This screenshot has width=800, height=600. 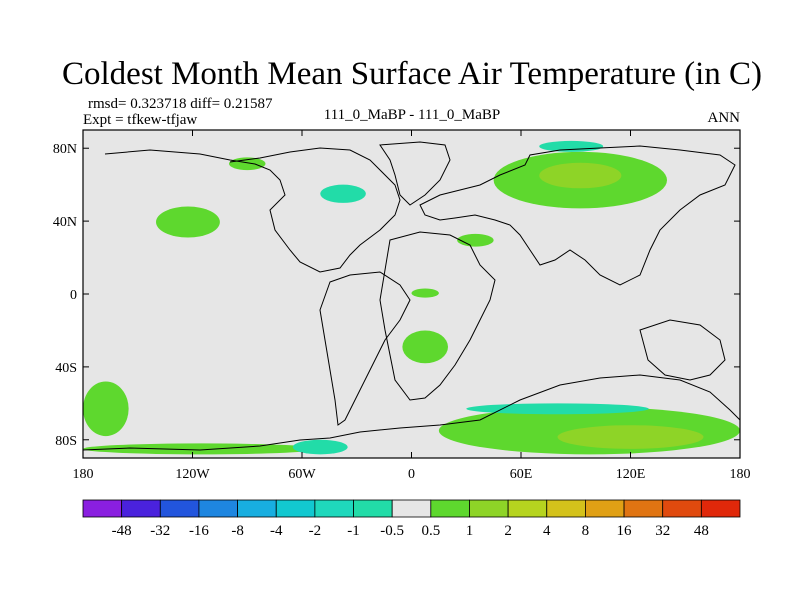 What do you see at coordinates (66, 368) in the screenshot?
I see `y-tick-label: 40S` at bounding box center [66, 368].